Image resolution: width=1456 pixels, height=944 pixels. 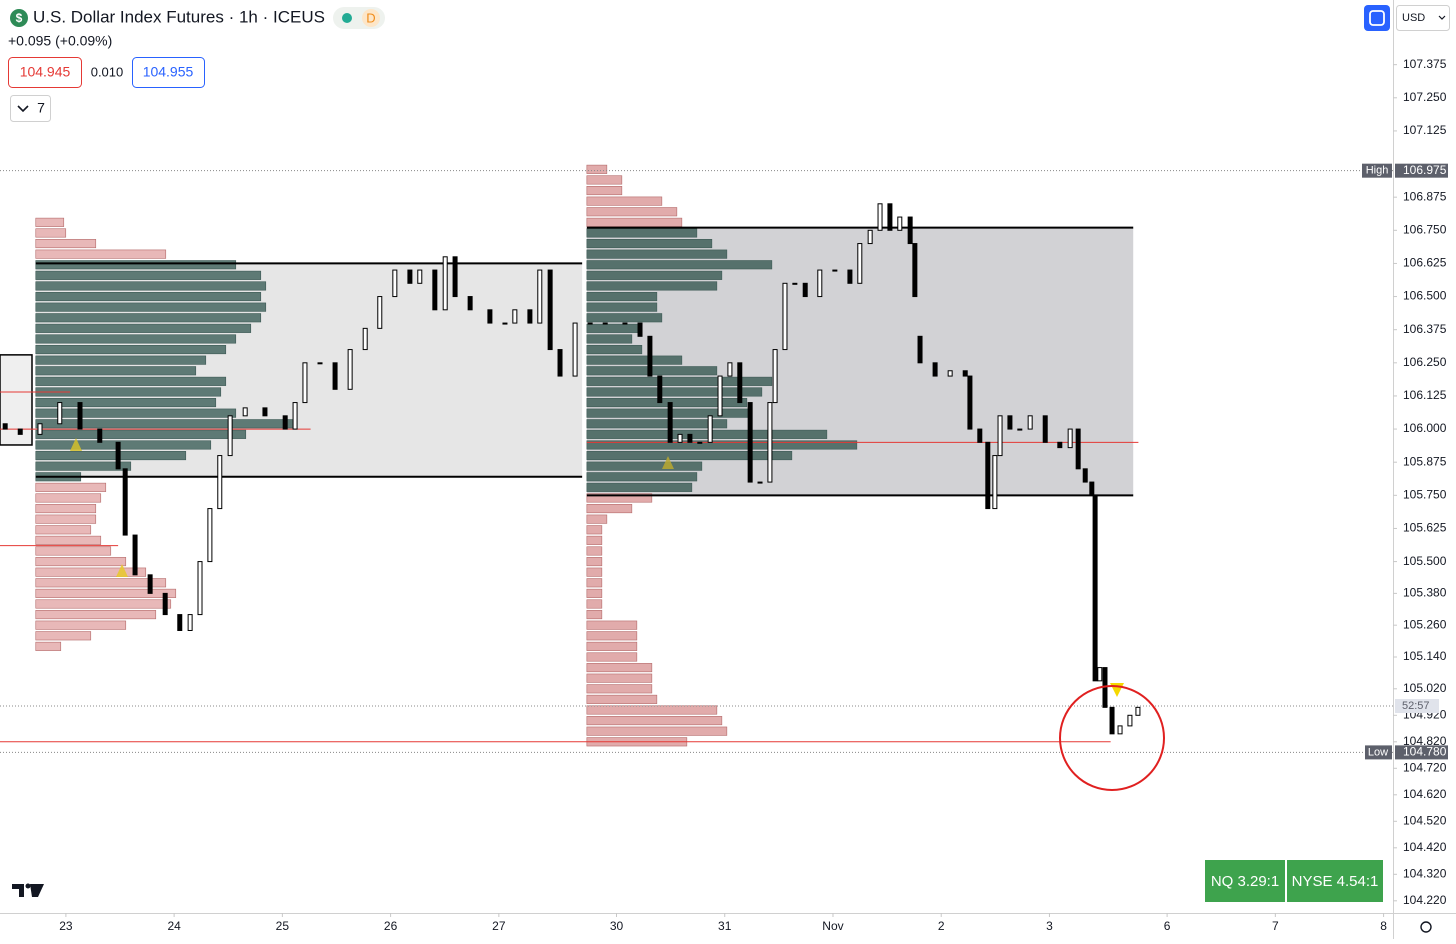 I want to click on indicator-count: 7, so click(x=41, y=108).